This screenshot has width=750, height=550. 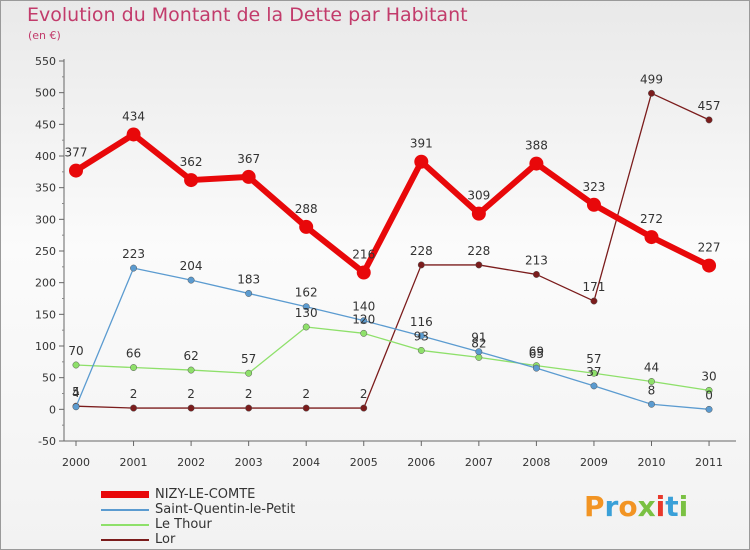 I want to click on data-label: 140, so click(x=363, y=307).